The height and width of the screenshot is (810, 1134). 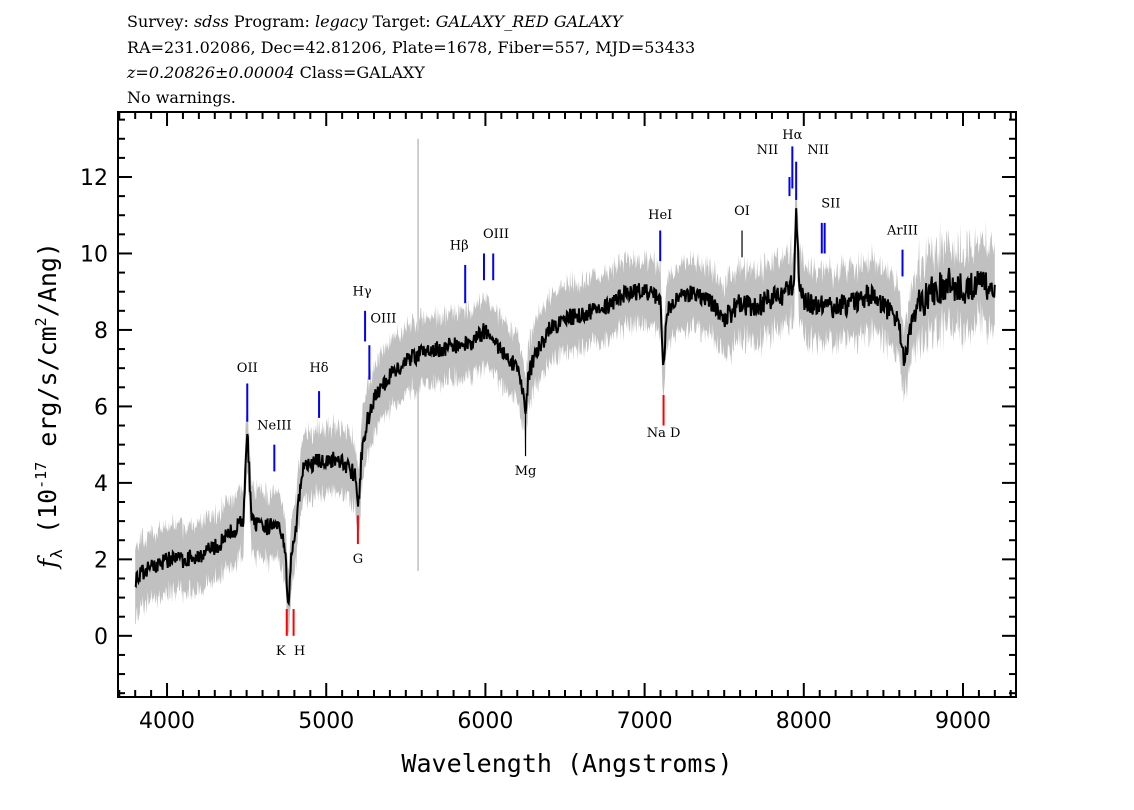 I want to click on line-marker-label: OI, so click(x=742, y=211).